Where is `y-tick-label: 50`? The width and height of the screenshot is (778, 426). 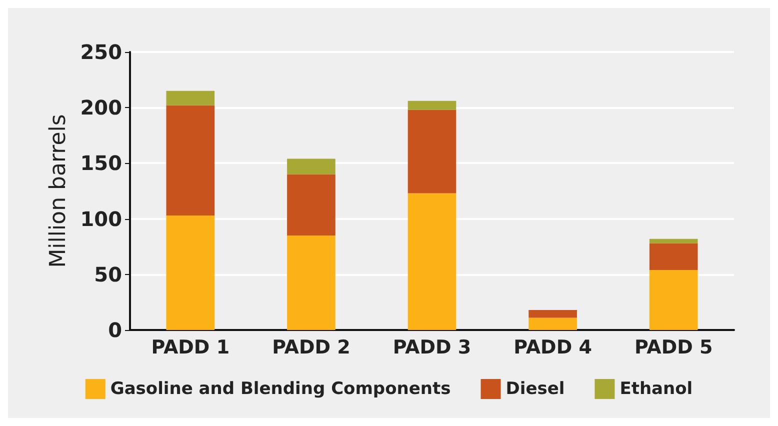
y-tick-label: 50 is located at coordinates (108, 274).